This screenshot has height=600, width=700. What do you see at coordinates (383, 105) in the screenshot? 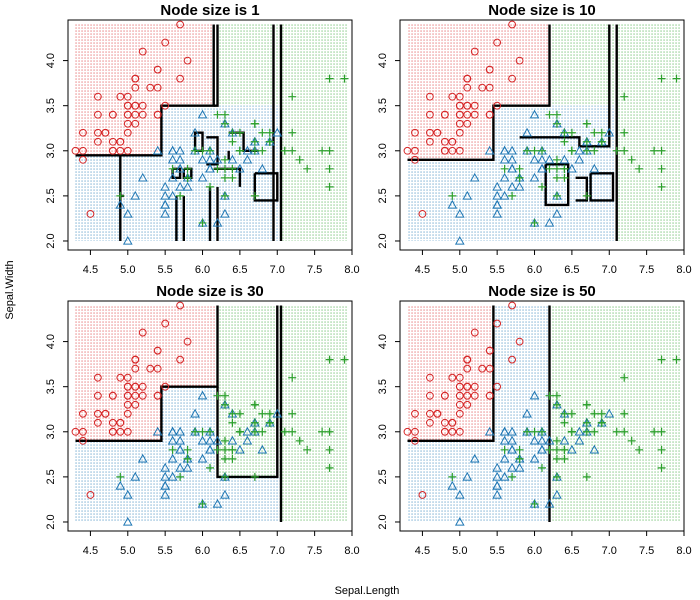
I see `y-tick-label: 3.5` at bounding box center [383, 105].